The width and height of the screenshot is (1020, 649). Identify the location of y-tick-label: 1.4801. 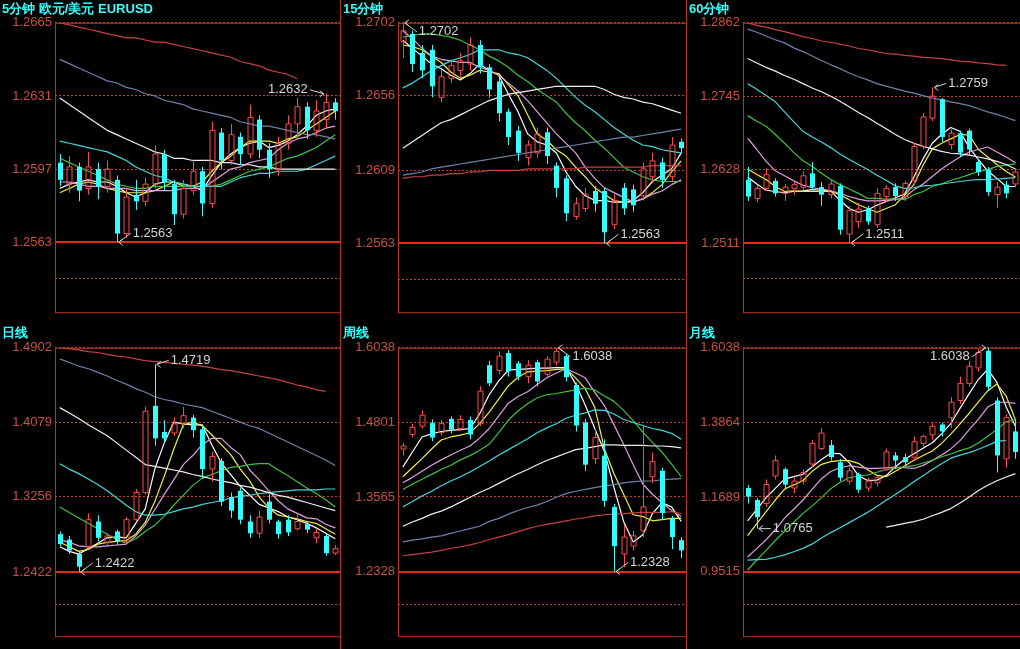
(375, 421).